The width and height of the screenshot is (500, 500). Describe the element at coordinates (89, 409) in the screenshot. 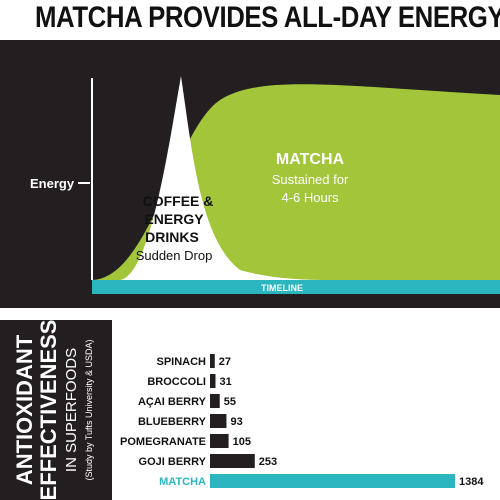

I see `antioxidant-heading-line4: (Study by Tufts University & USDA)` at that location.